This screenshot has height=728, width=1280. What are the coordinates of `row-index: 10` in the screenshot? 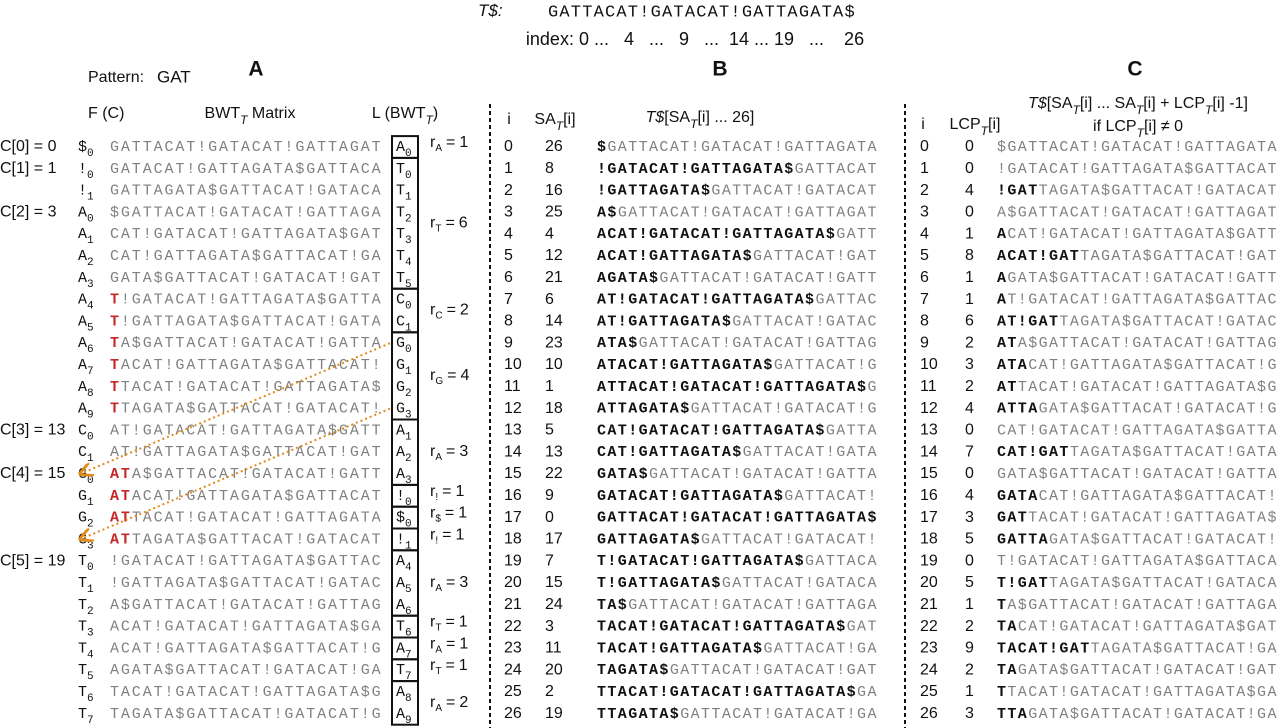 It's located at (513, 364).